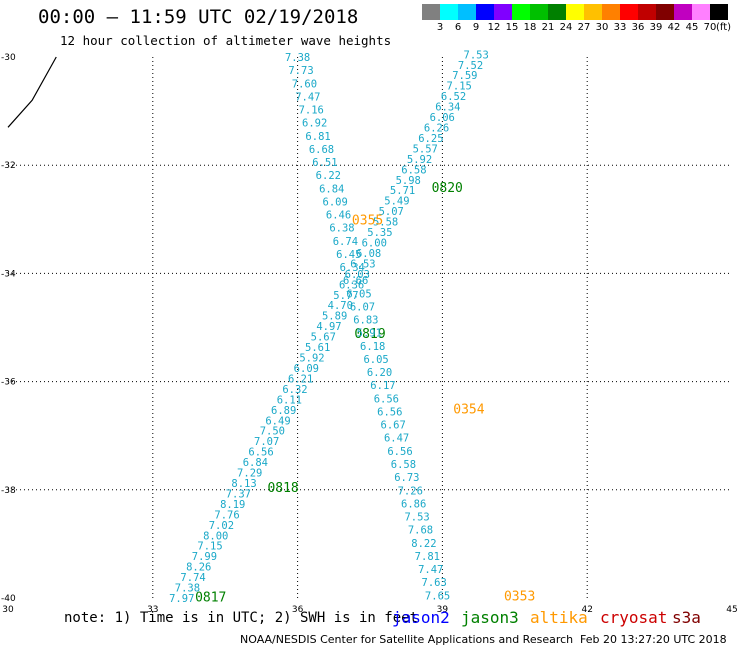  Describe the element at coordinates (340, 306) in the screenshot. I see `swh-value-label: 4.70` at that location.